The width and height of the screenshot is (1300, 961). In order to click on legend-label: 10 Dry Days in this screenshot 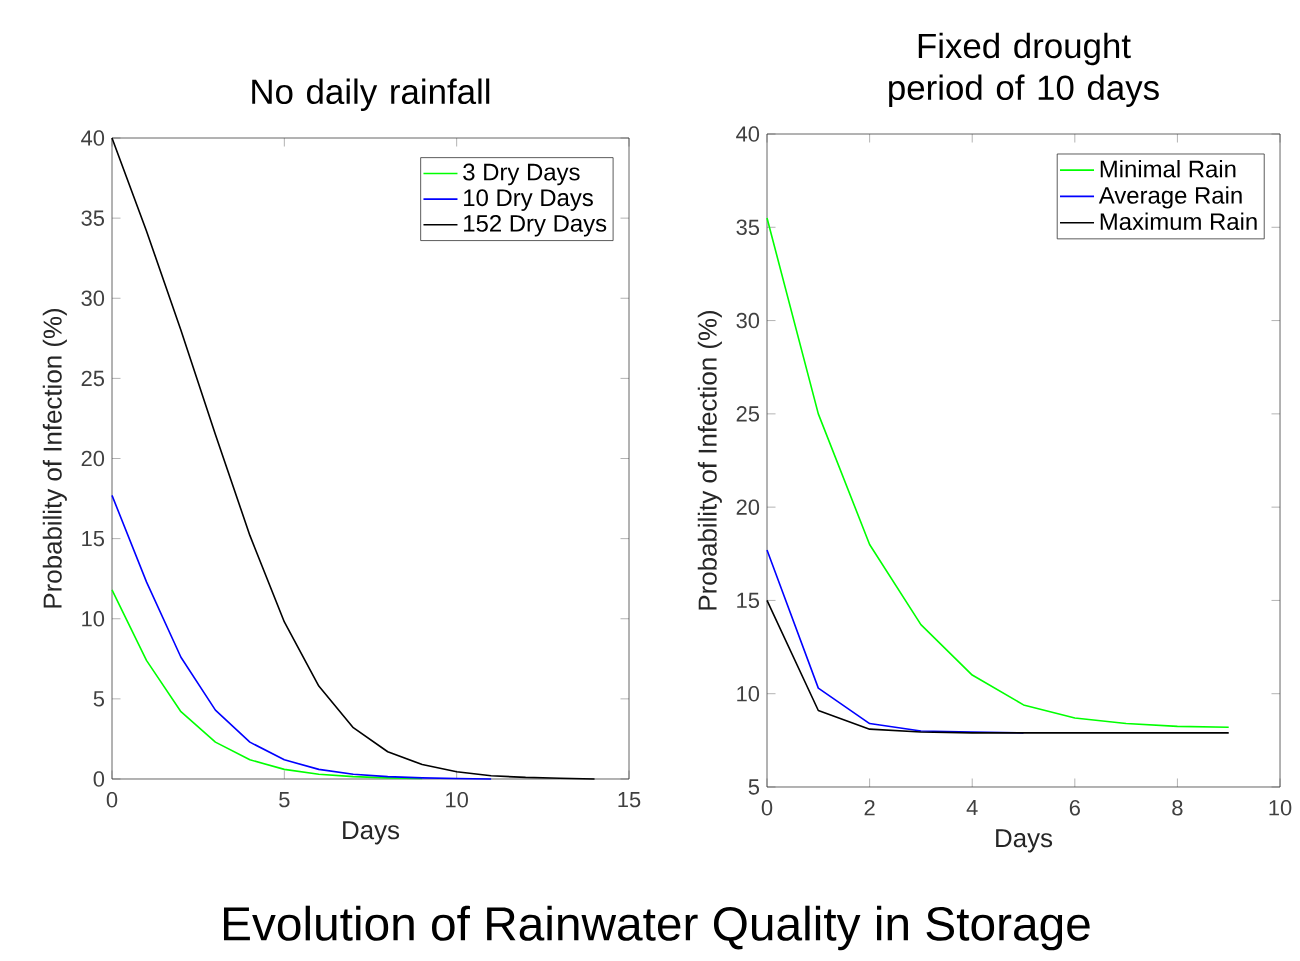, I will do `click(528, 200)`.